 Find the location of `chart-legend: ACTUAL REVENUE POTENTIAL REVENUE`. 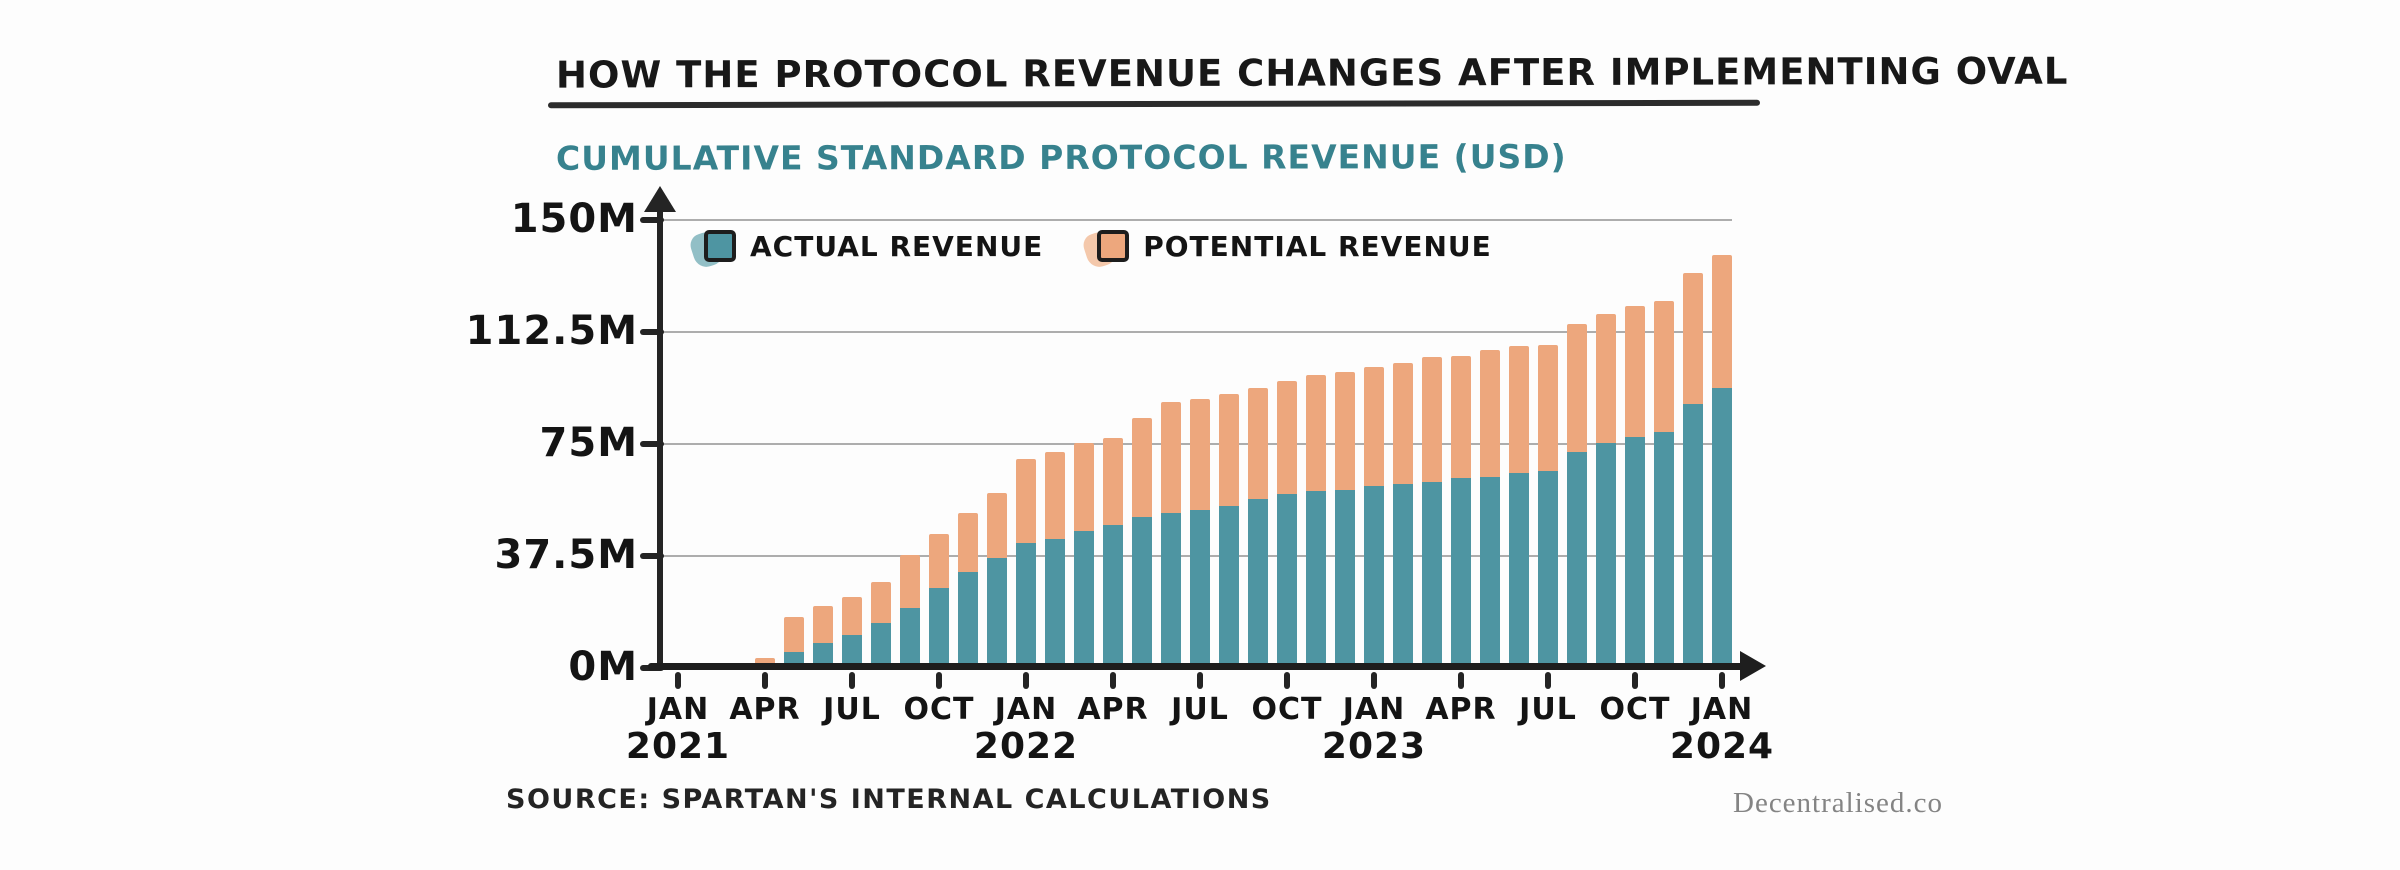

chart-legend: ACTUAL REVENUE POTENTIAL REVENUE is located at coordinates (1089, 248).